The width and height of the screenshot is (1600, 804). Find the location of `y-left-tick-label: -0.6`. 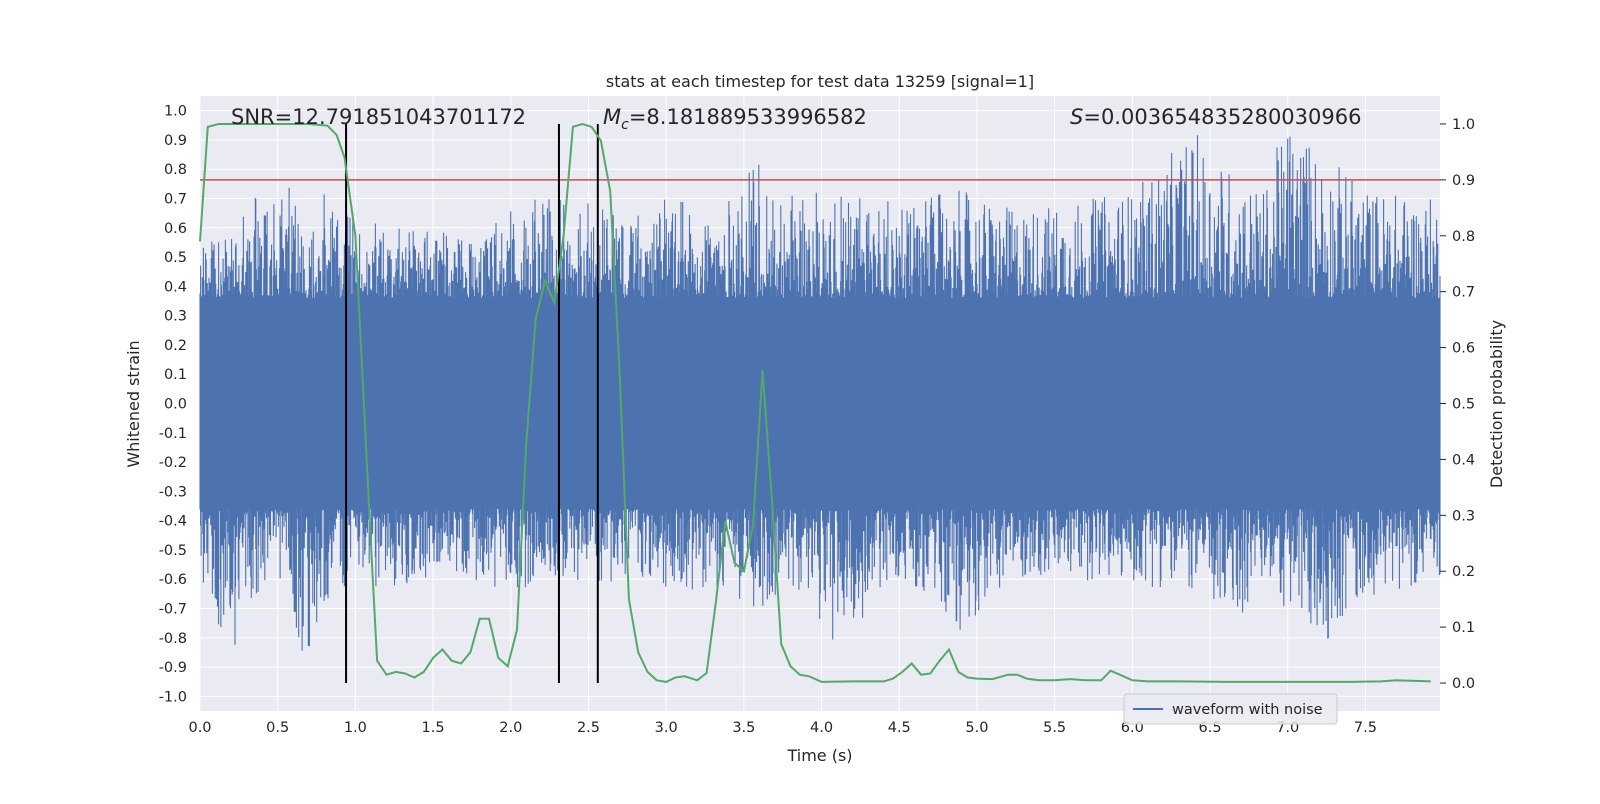

y-left-tick-label: -0.6 is located at coordinates (173, 580).